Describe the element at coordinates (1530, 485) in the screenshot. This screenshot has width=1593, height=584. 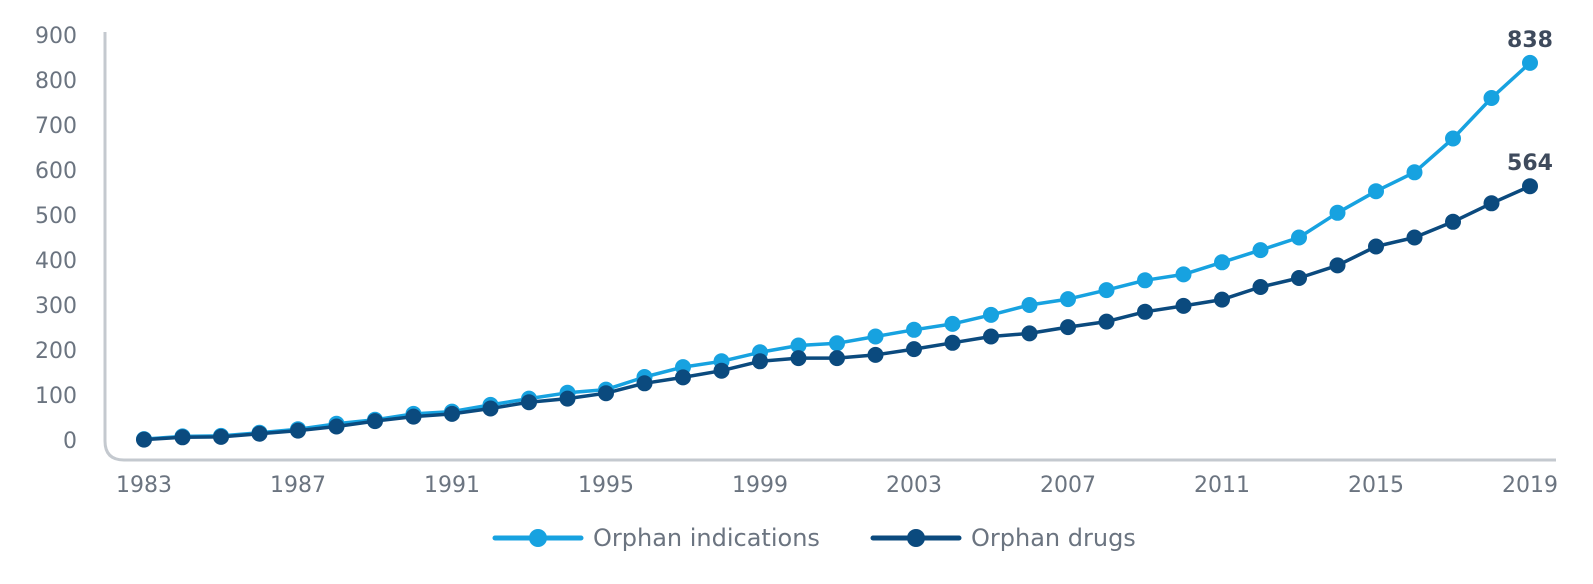
I see `x-tick-label: 2019` at that location.